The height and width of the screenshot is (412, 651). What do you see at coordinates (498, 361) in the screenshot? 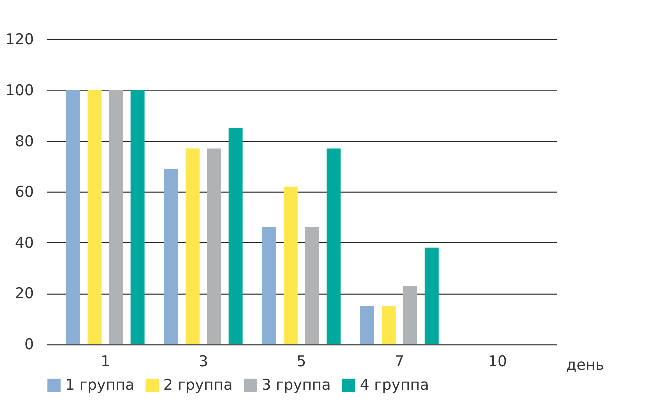
I see `x-tick-label: 10` at bounding box center [498, 361].